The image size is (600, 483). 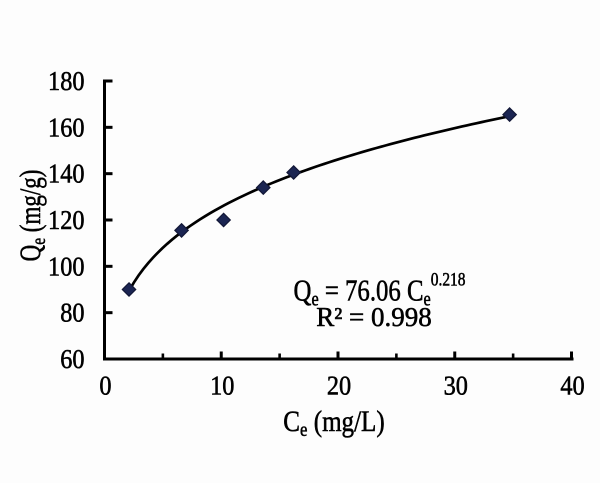 What do you see at coordinates (66, 173) in the screenshot?
I see `y-tick-label: 140` at bounding box center [66, 173].